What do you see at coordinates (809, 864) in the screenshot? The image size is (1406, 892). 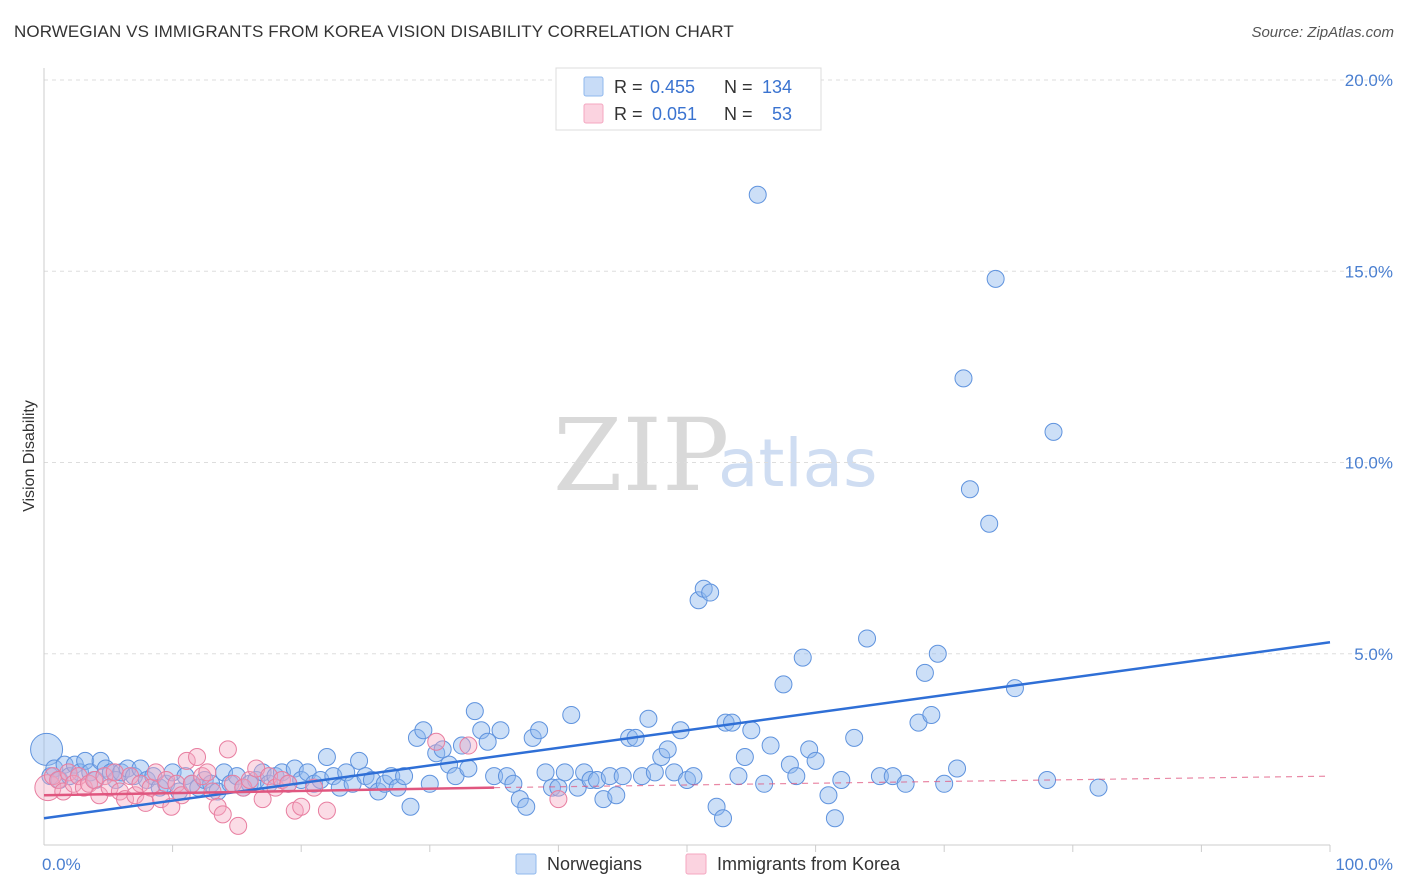 I see `bottom-legend-label-korea: Immigrants from Korea` at bounding box center [809, 864].